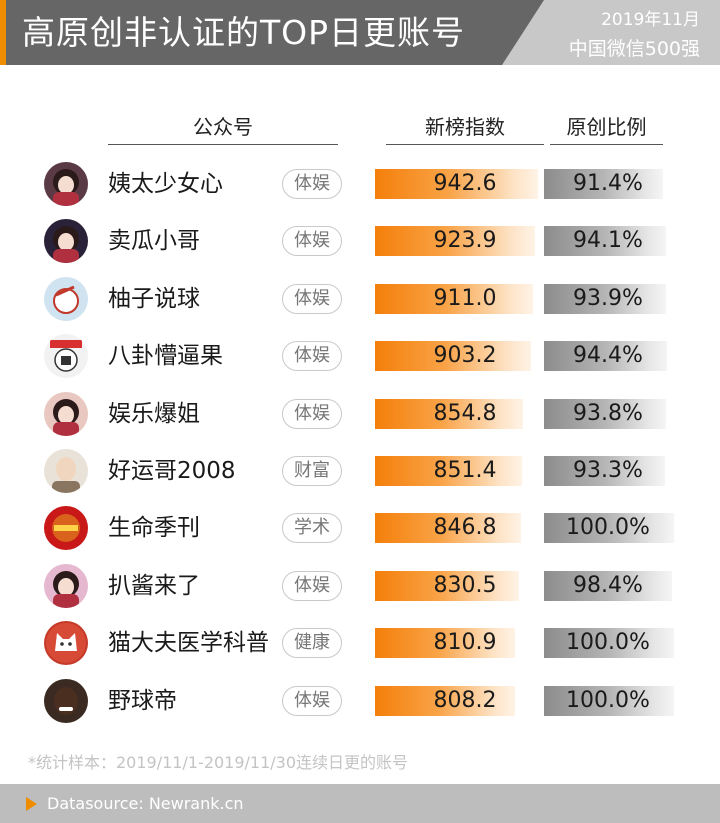  I want to click on table-row: 柚子说球 体娱 911.0 93.9%, so click(360, 298).